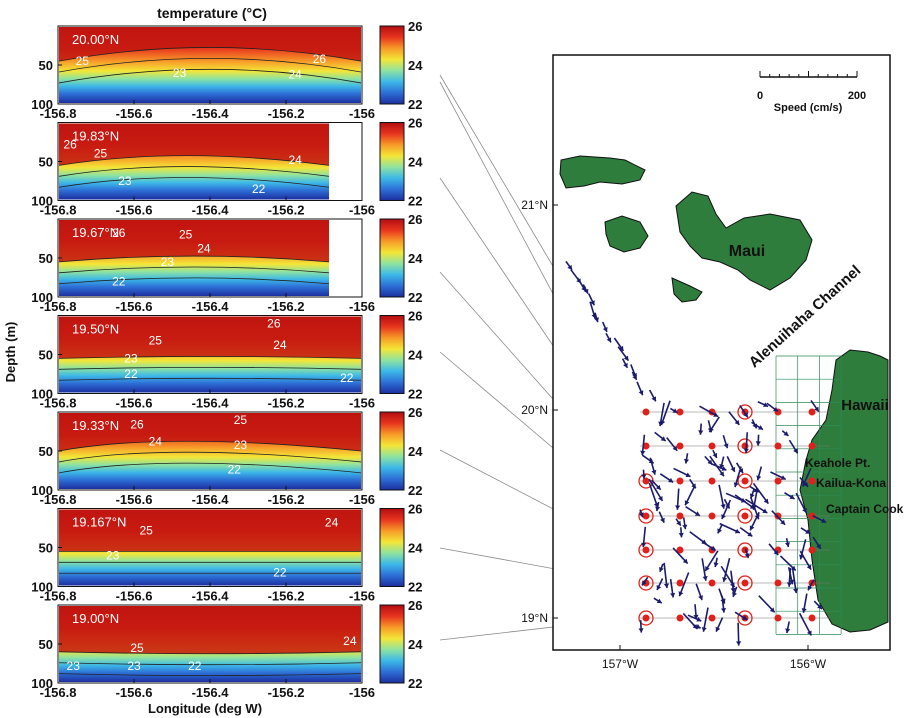 The image size is (906, 718). I want to click on y-tick-label: 50, so click(46, 451).